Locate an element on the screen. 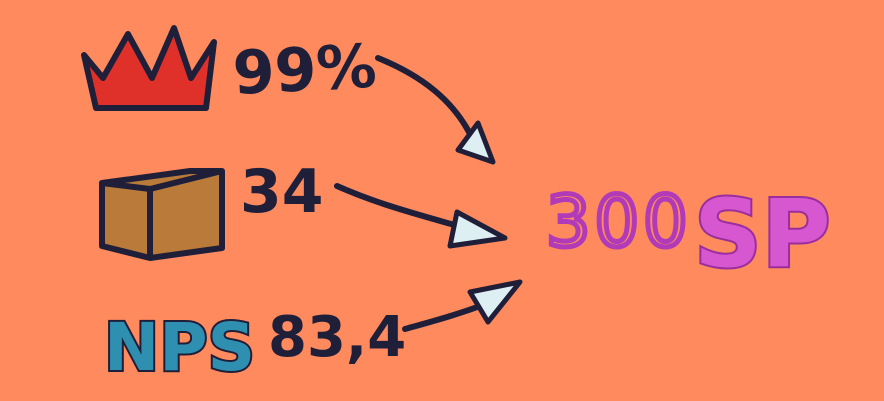 The image size is (884, 401). row-1-value: 99% is located at coordinates (304, 70).